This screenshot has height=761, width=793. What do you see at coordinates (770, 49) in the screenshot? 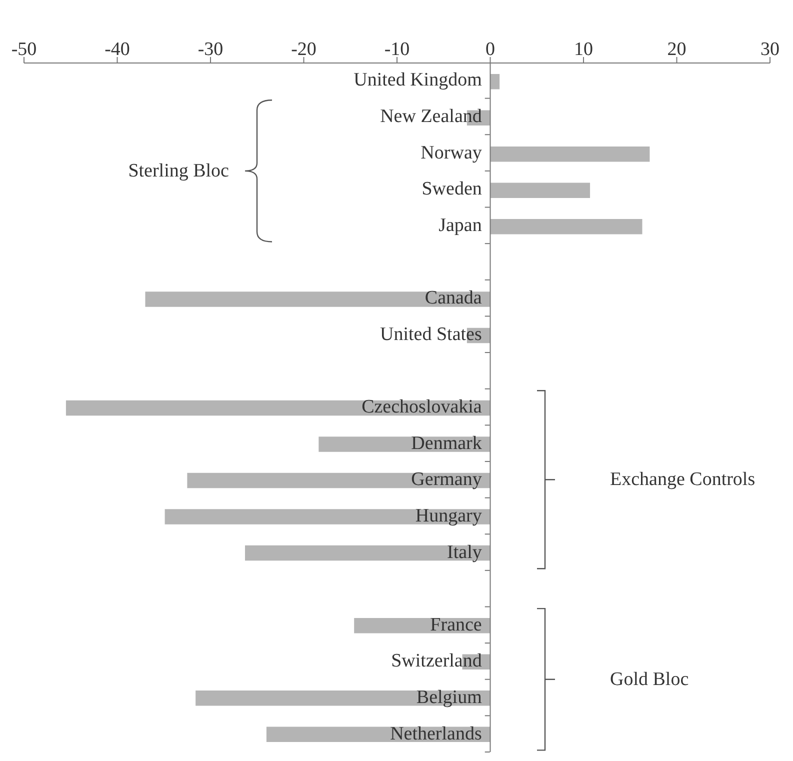
I see `x-tick-label: 30` at bounding box center [770, 49].